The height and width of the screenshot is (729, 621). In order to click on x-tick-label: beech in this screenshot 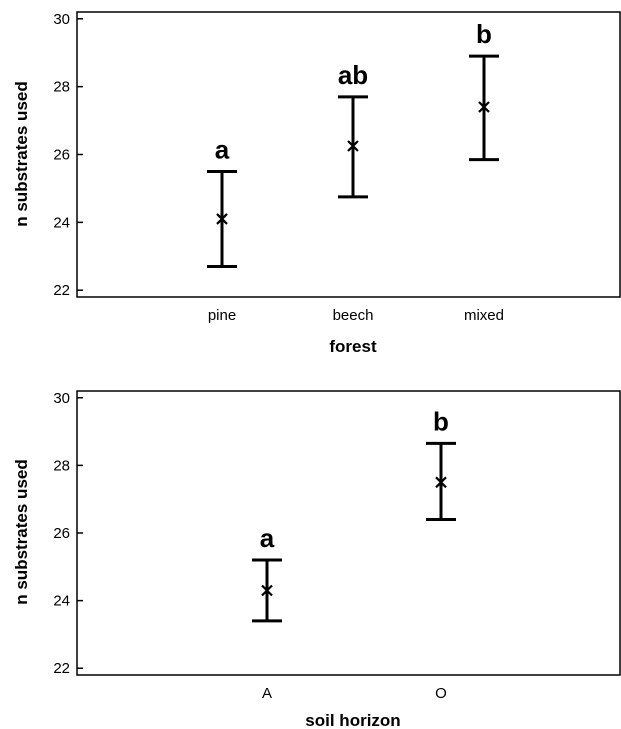, I will do `click(353, 315)`.